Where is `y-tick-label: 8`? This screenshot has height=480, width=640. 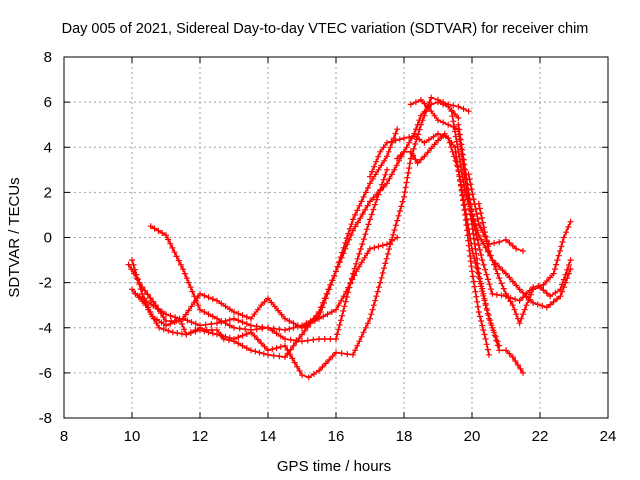 y-tick-label: 8 is located at coordinates (48, 57).